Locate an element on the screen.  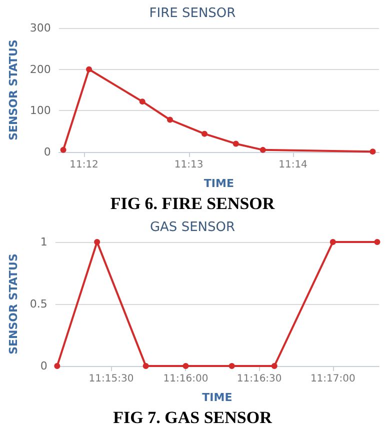
x-tick-label: 11:16:00 is located at coordinates (185, 379).